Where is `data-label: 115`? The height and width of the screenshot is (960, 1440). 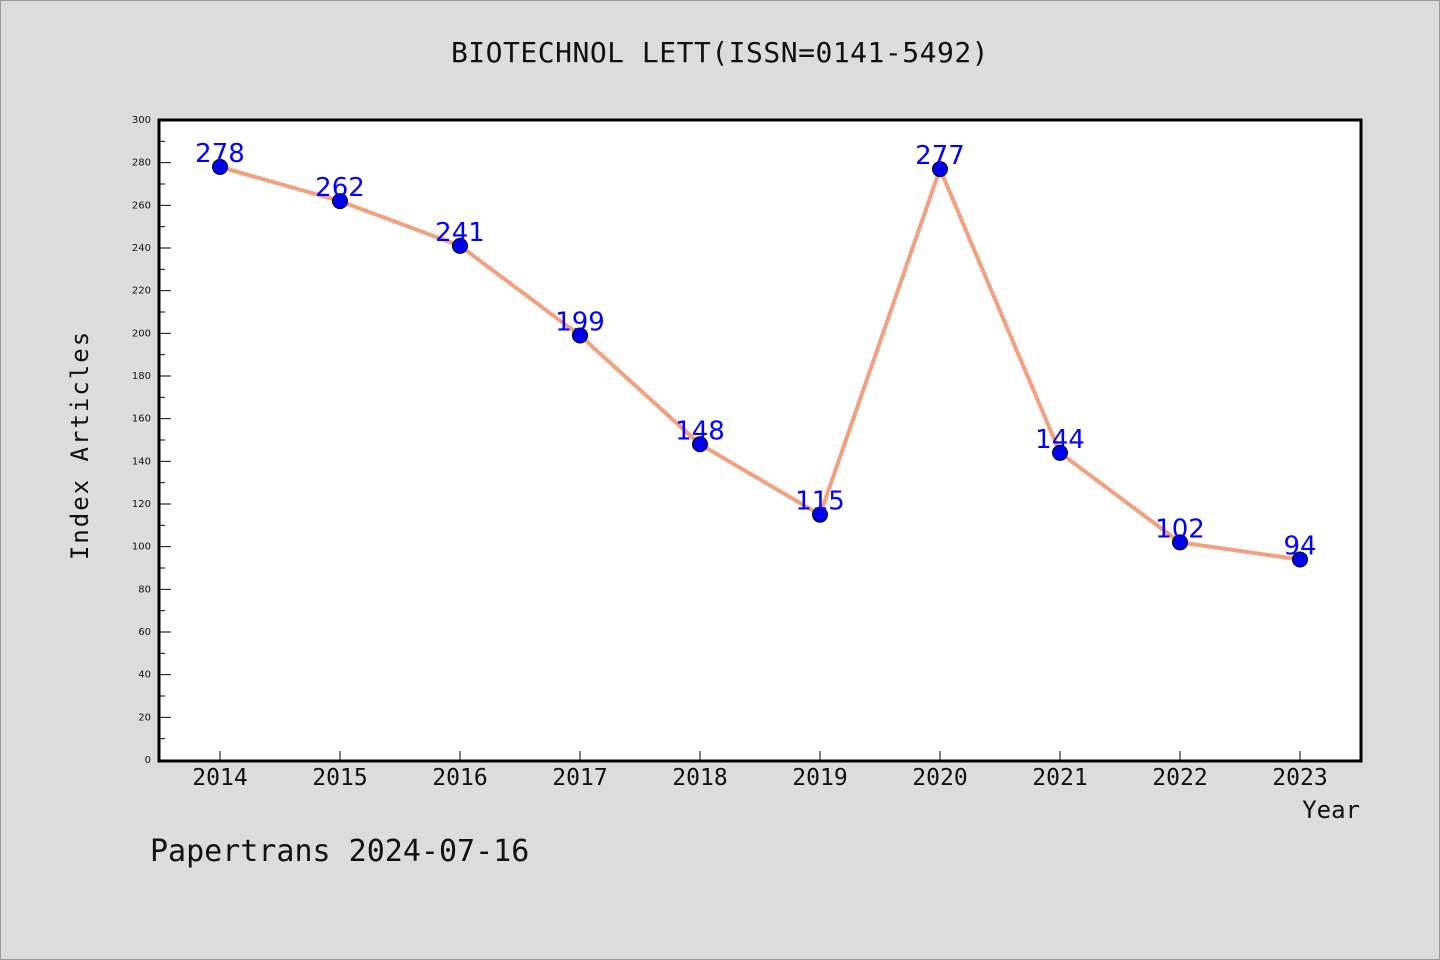
data-label: 115 is located at coordinates (820, 502).